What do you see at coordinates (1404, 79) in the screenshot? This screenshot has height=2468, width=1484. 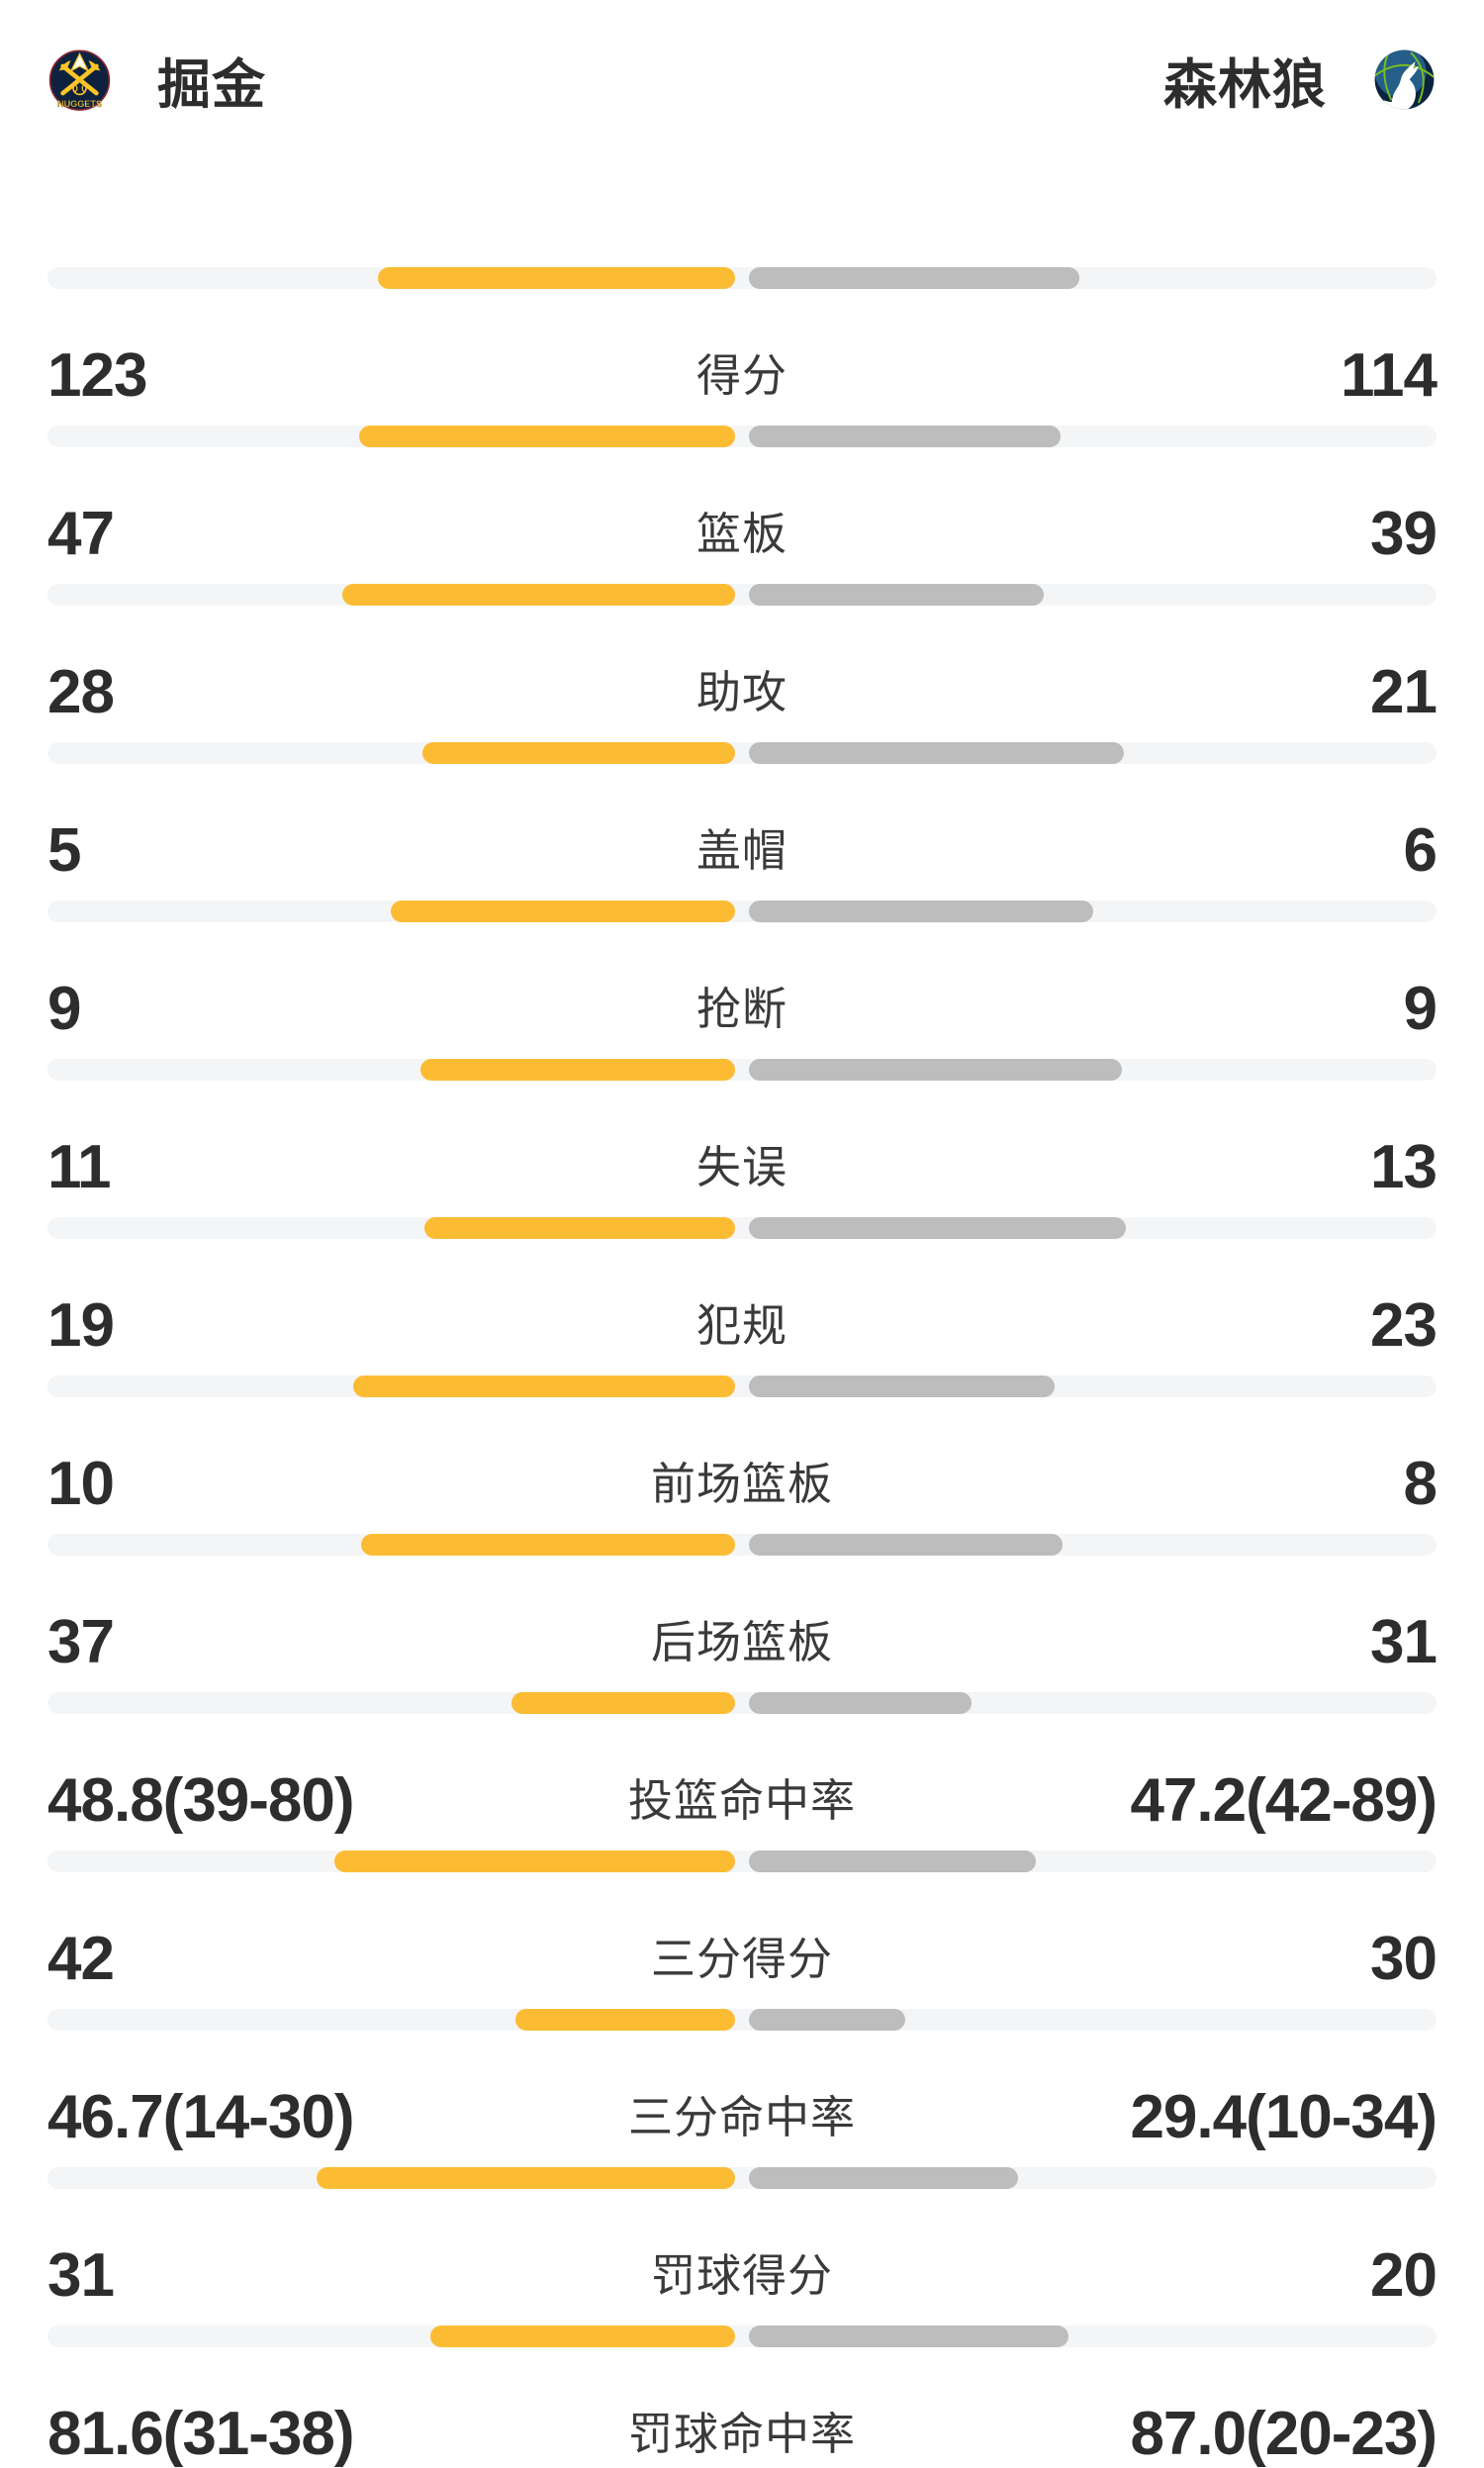 I see `timberwolves-logo-icon` at bounding box center [1404, 79].